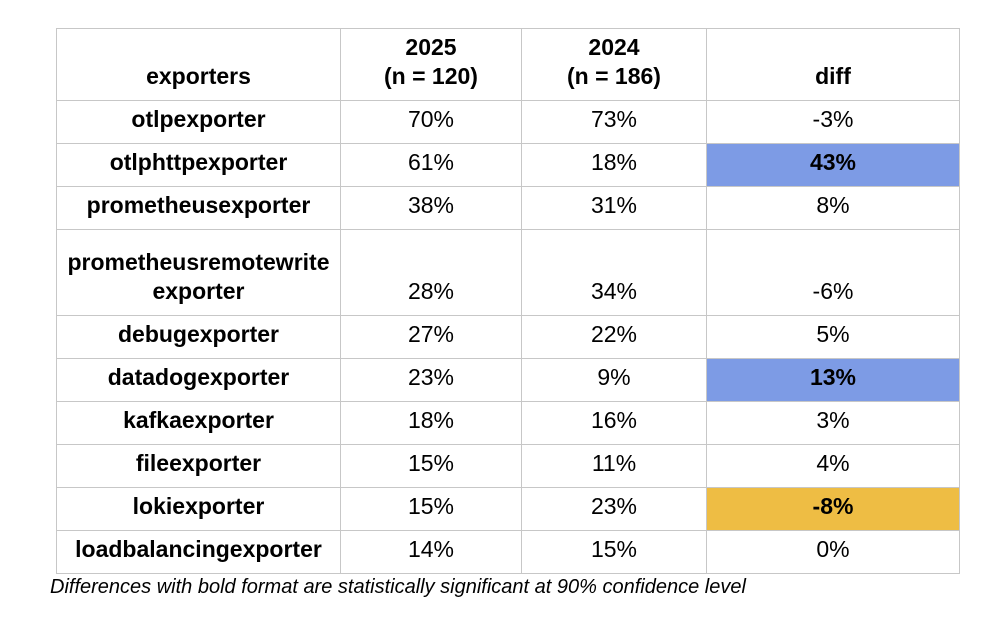 This screenshot has height=620, width=1000. Describe the element at coordinates (833, 509) in the screenshot. I see `cell-diff: -8%` at that location.